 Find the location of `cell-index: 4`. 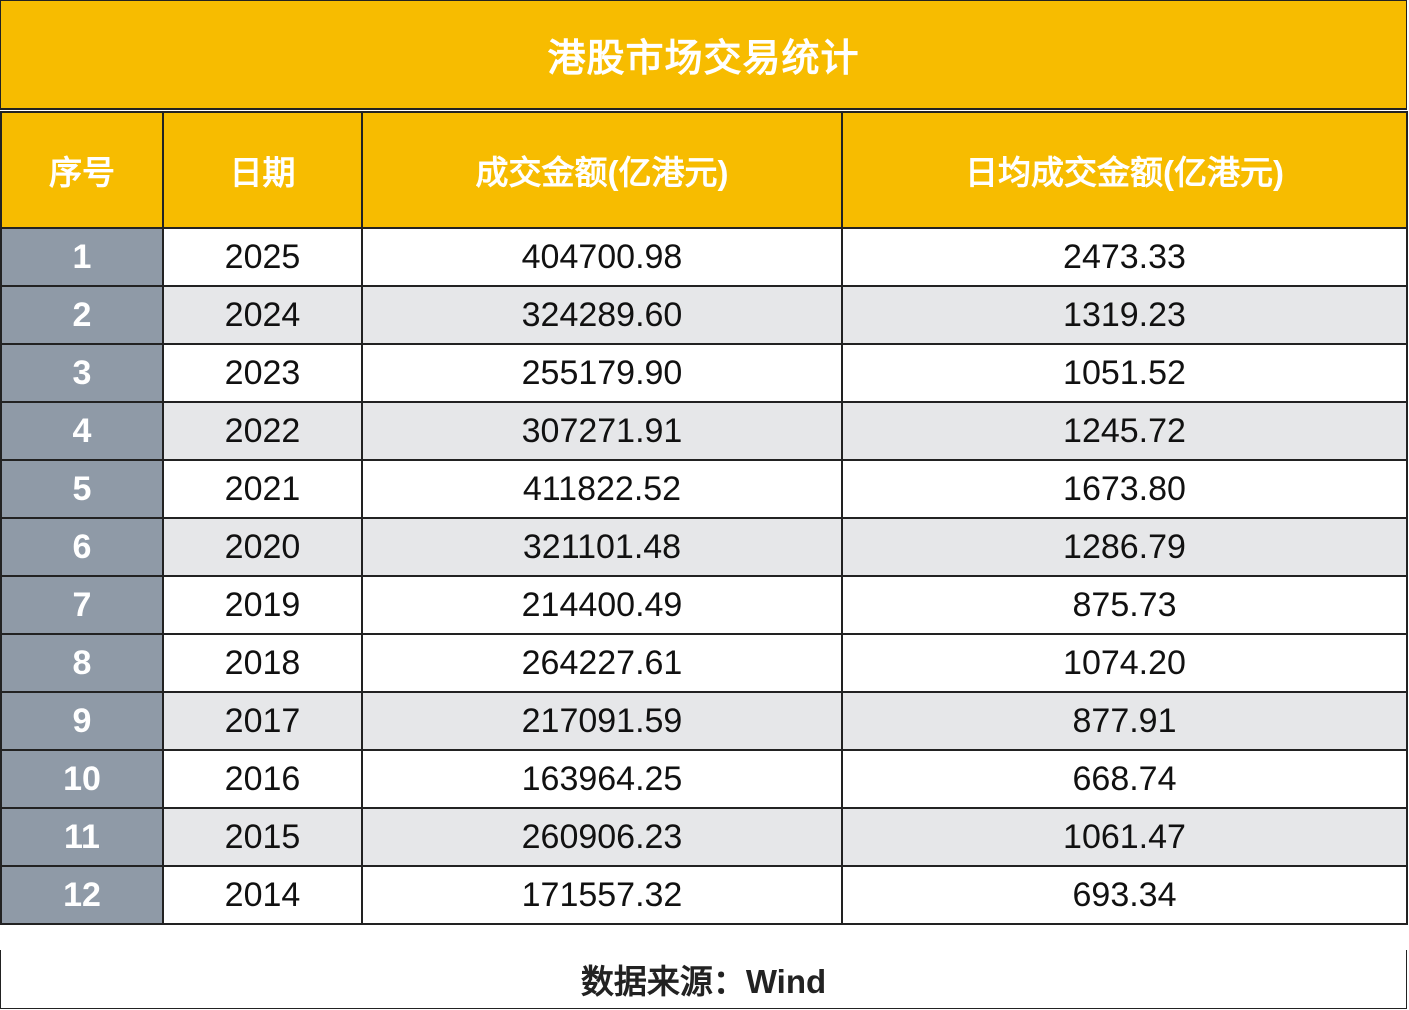

cell-index: 4 is located at coordinates (82, 431).